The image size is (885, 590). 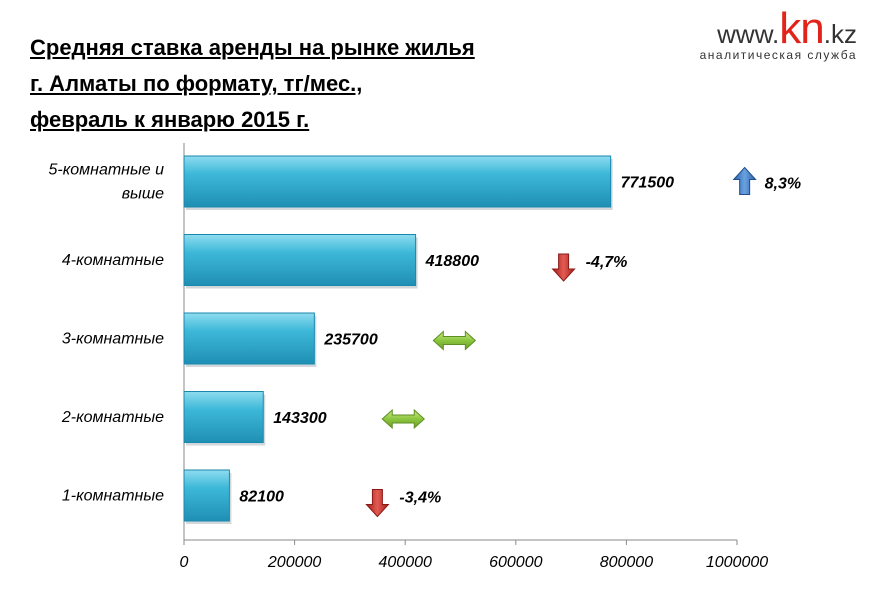 I want to click on change-label: -3,4%, so click(x=420, y=498).